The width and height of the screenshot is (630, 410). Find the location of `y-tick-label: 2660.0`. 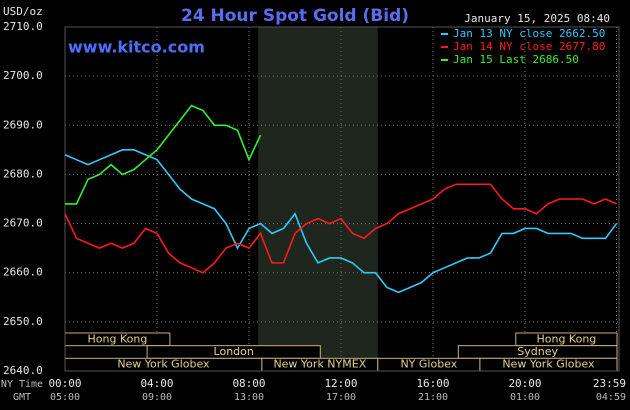

y-tick-label: 2660.0 is located at coordinates (23, 272).